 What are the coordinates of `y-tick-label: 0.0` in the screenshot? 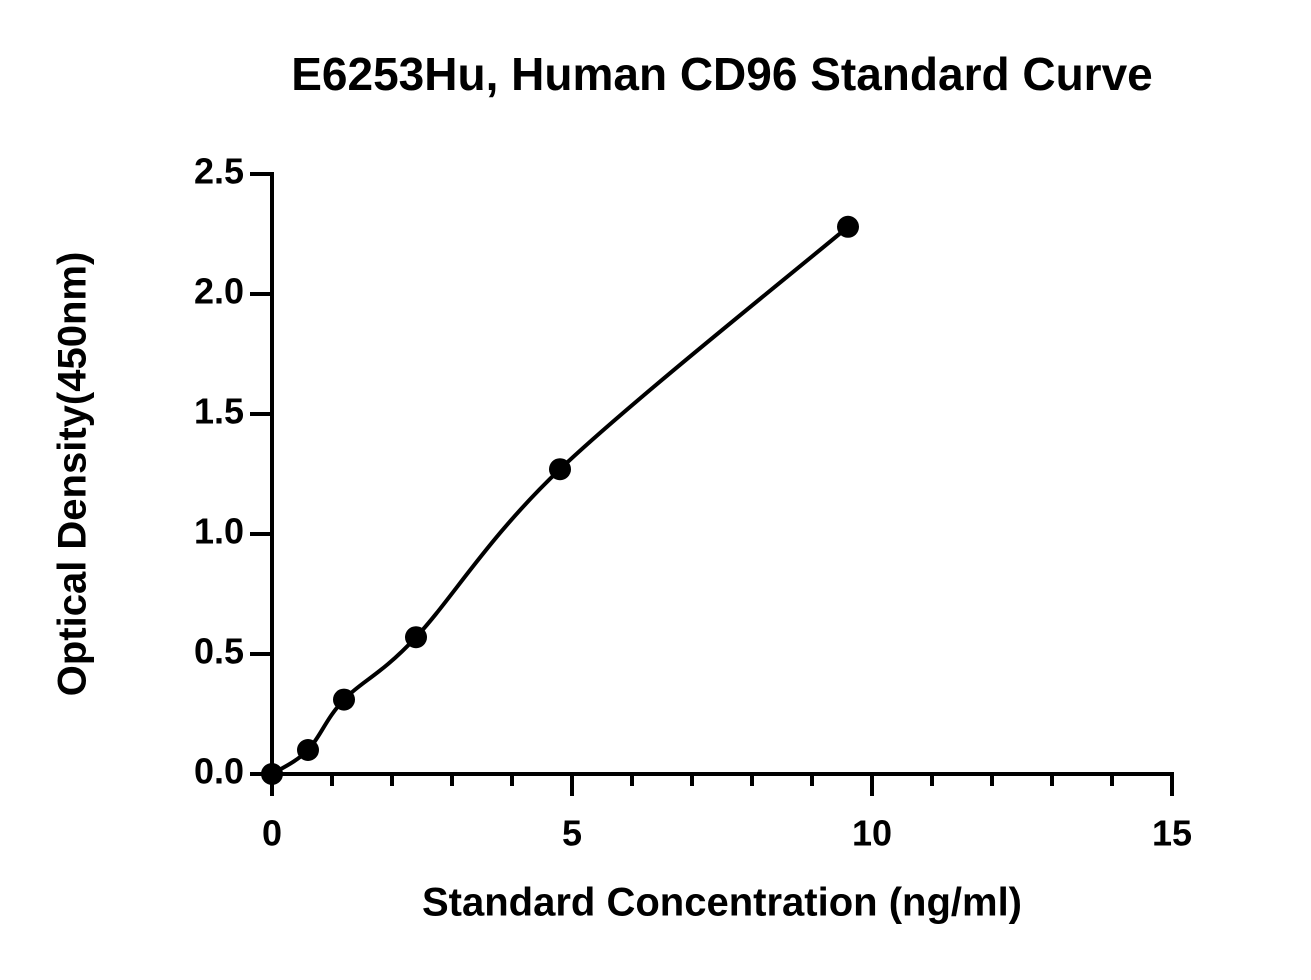 It's located at (219, 771).